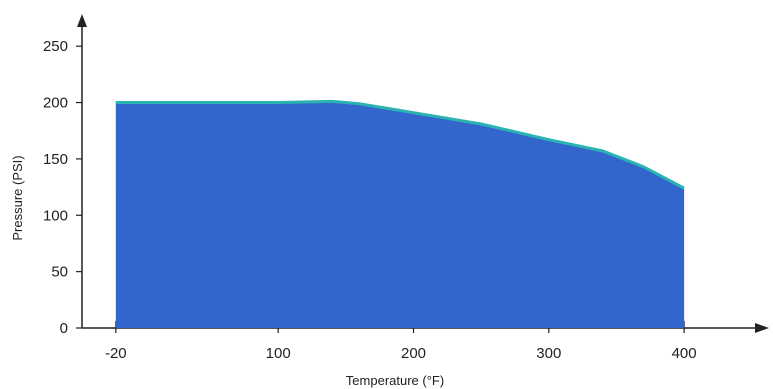 The height and width of the screenshot is (389, 773). Describe the element at coordinates (17, 197) in the screenshot. I see `y-axis-title: Pressure (PSI)` at that location.